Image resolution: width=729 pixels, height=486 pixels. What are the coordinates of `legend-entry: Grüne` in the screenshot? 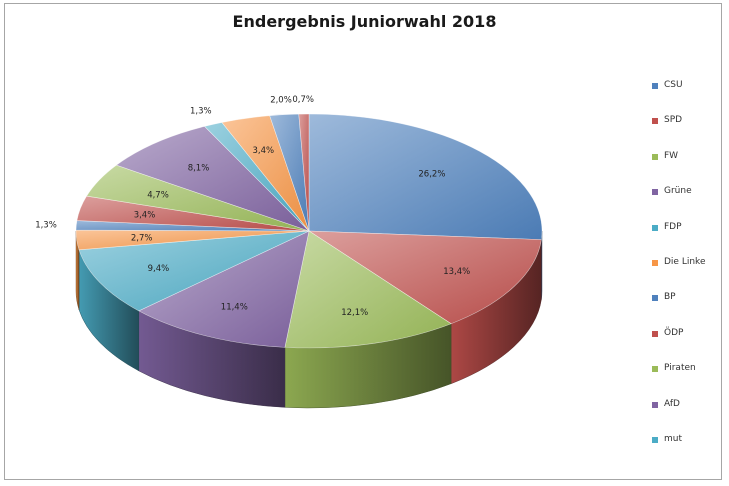 It's located at (687, 203).